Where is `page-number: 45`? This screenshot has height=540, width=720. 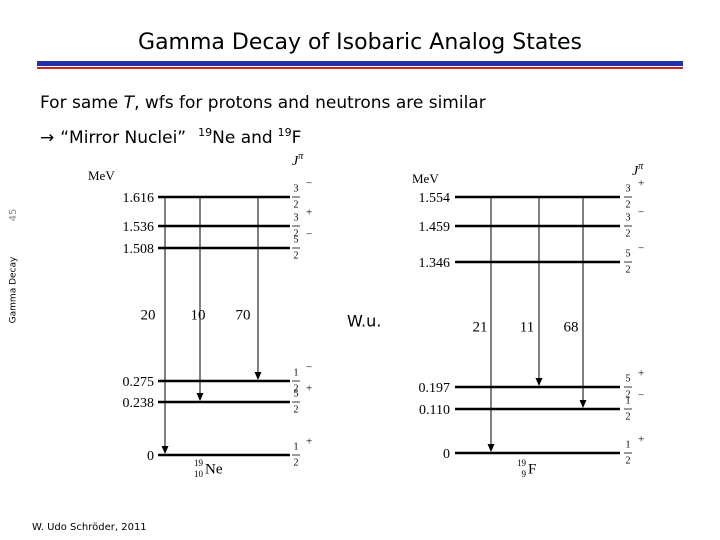 page-number: 45 is located at coordinates (13, 215).